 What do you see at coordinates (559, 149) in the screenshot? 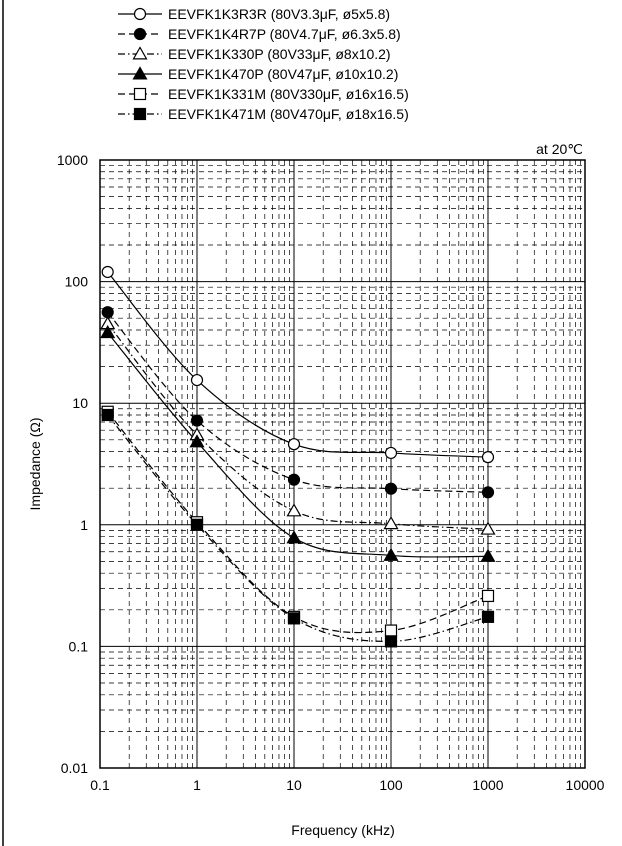
I see `temperature-annotation: at 20℃` at bounding box center [559, 149].